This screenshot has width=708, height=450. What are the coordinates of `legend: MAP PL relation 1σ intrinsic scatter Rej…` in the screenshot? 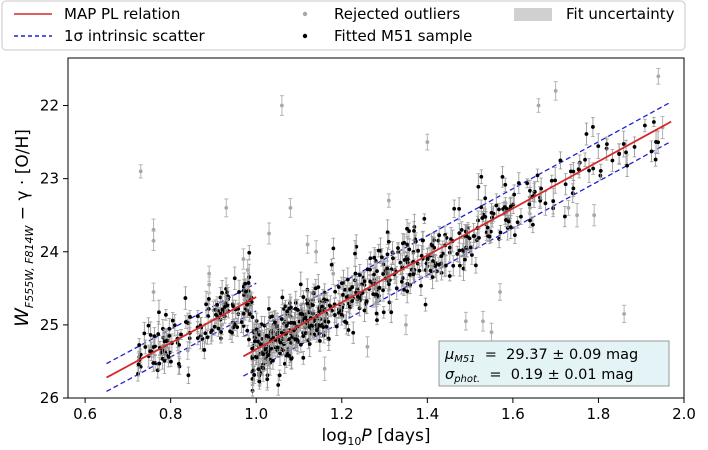 It's located at (343, 25).